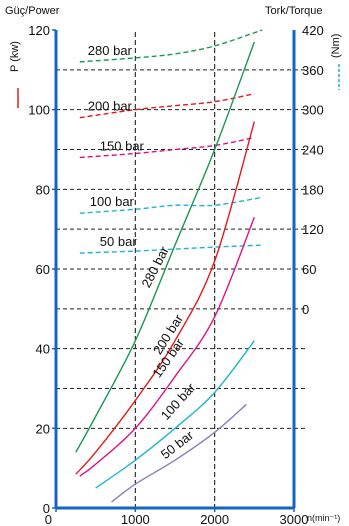  What do you see at coordinates (309, 269) in the screenshot?
I see `right-tick-label: 60` at bounding box center [309, 269].